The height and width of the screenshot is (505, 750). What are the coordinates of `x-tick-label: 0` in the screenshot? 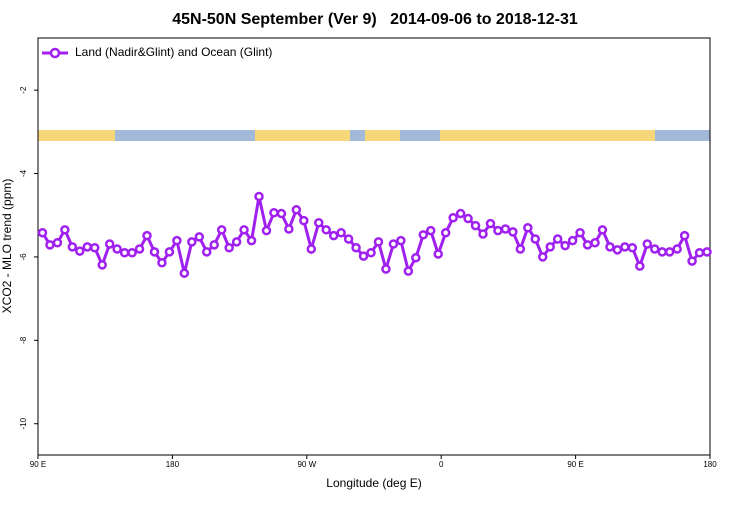 It's located at (441, 464).